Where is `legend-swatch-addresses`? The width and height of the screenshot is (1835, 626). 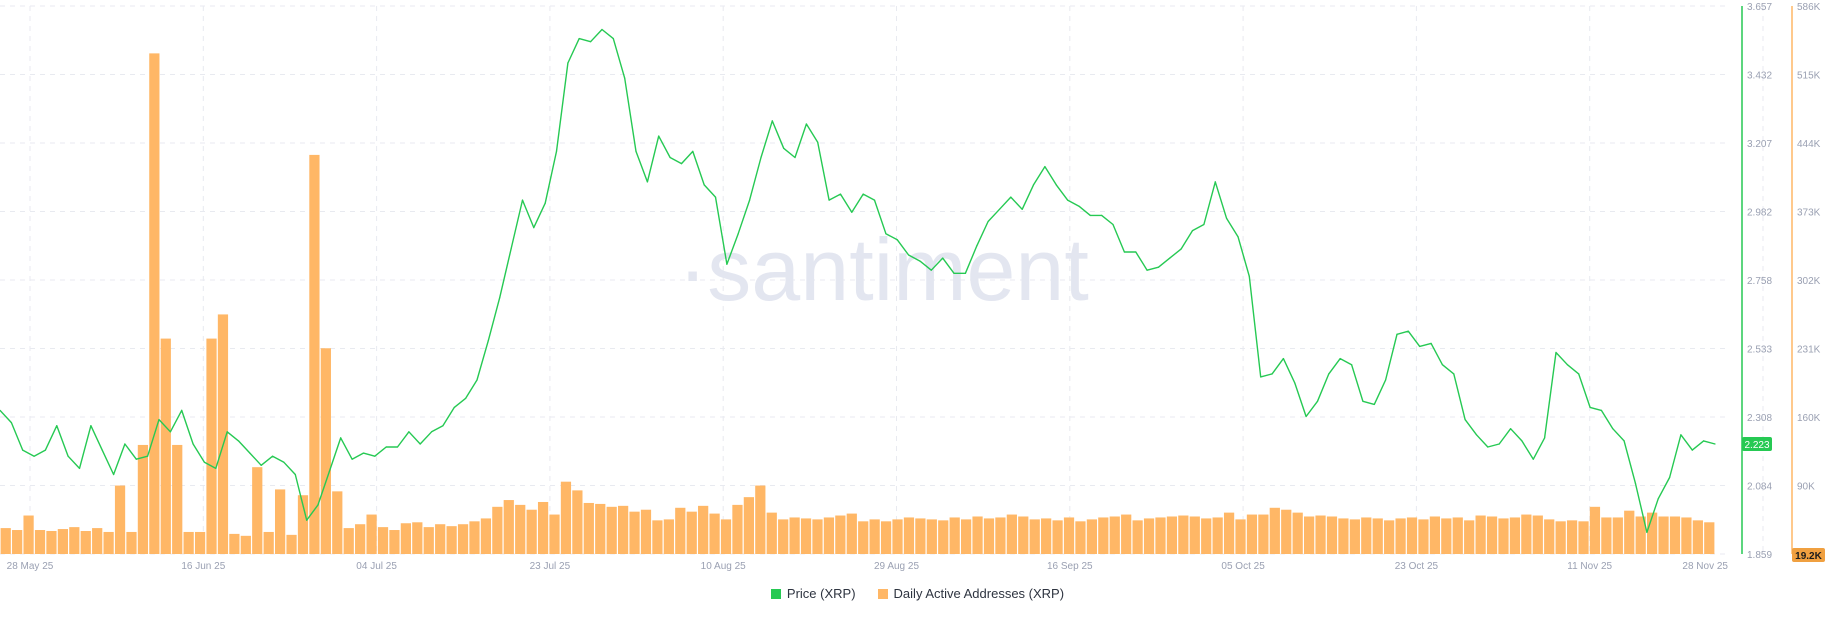
legend-swatch-addresses is located at coordinates (882, 593).